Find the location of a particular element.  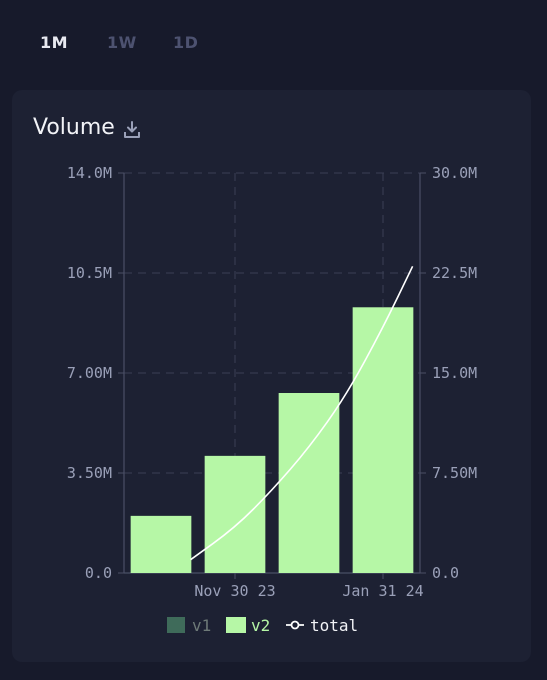

tab-1w: 1W is located at coordinates (122, 42).